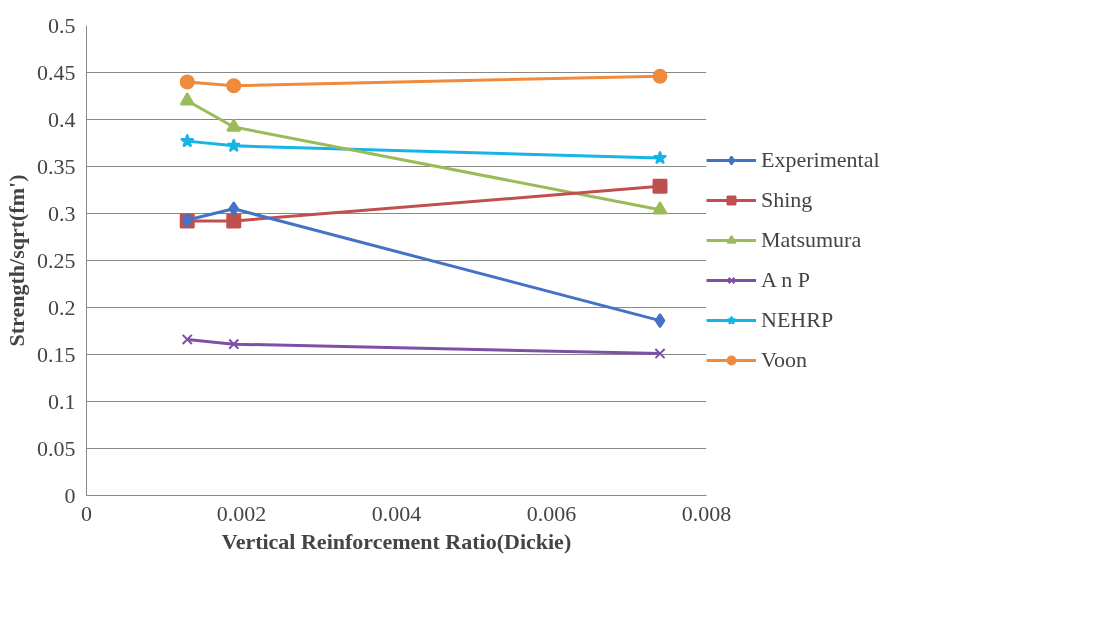  What do you see at coordinates (62, 25) in the screenshot?
I see `y-tick-label: 0.5` at bounding box center [62, 25].